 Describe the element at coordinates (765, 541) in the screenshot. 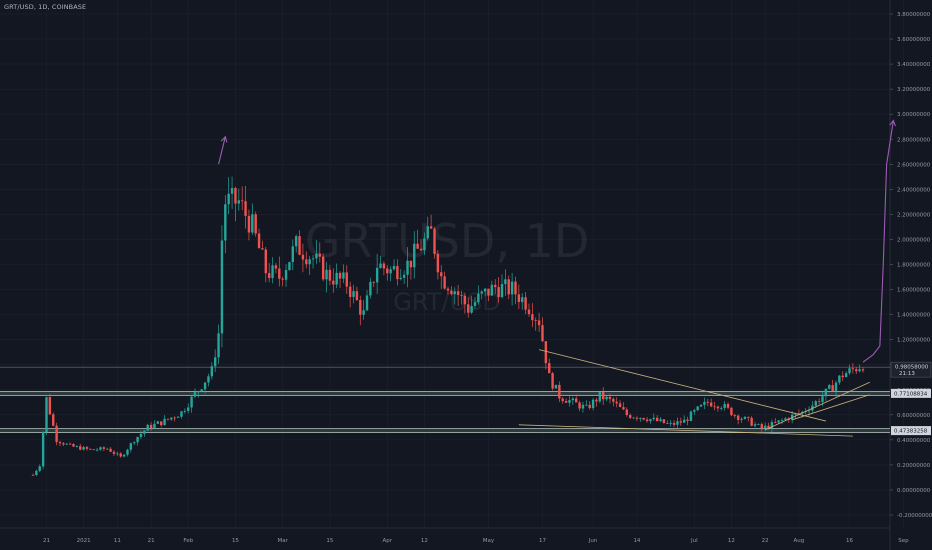

I see `x-tick-label: 22` at that location.